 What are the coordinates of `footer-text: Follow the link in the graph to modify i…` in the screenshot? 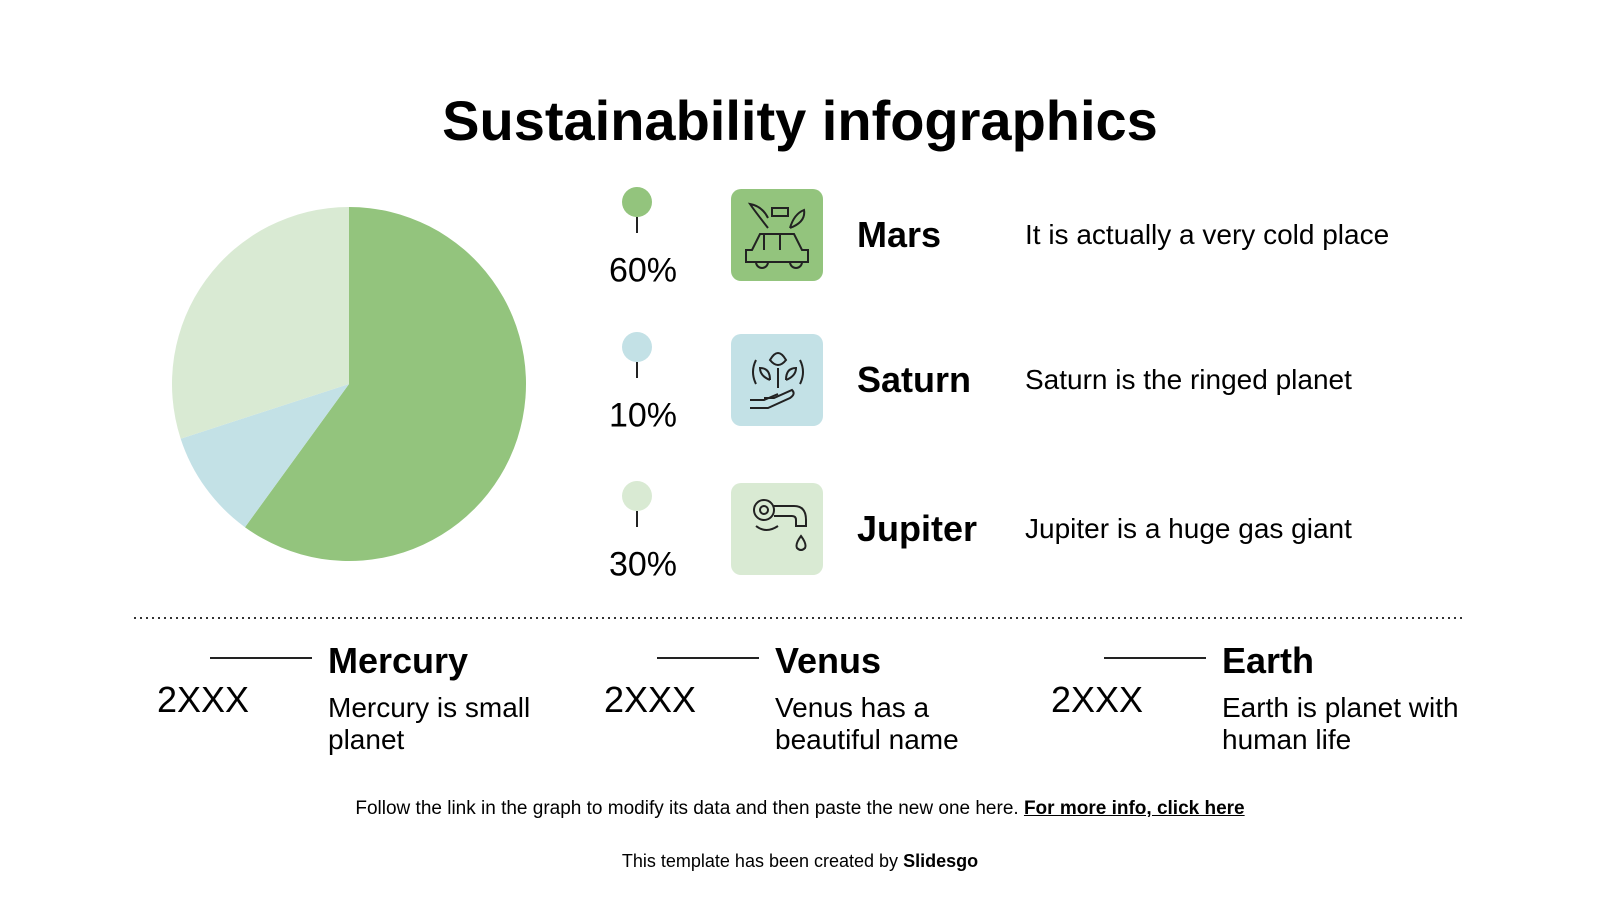 It's located at (687, 808).